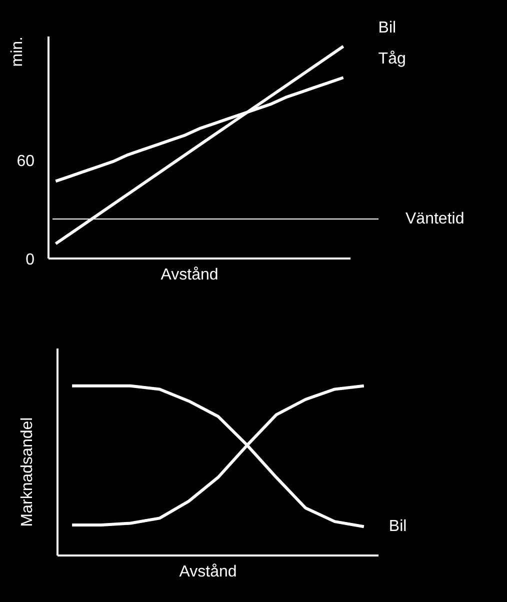 Image resolution: width=507 pixels, height=602 pixels. I want to click on y-tick-label: 60, so click(25, 161).